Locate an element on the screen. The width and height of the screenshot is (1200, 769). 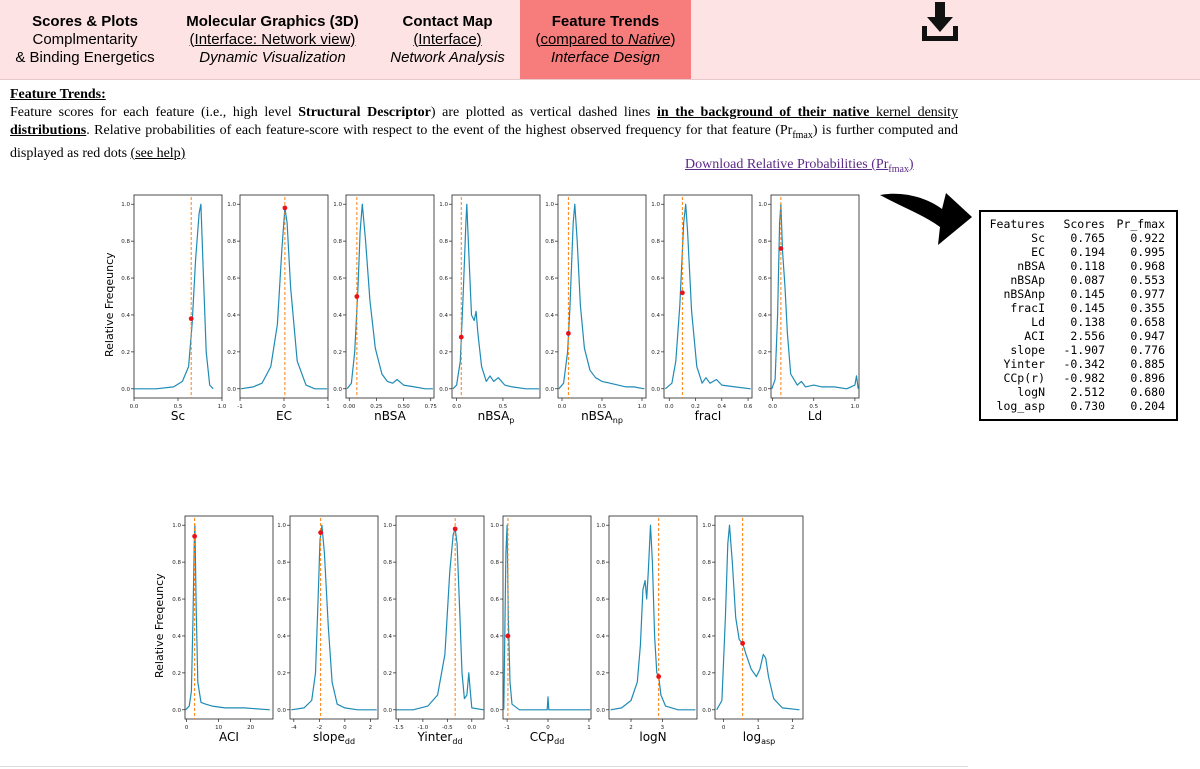
desc-subscript: fmax is located at coordinates (802, 135).